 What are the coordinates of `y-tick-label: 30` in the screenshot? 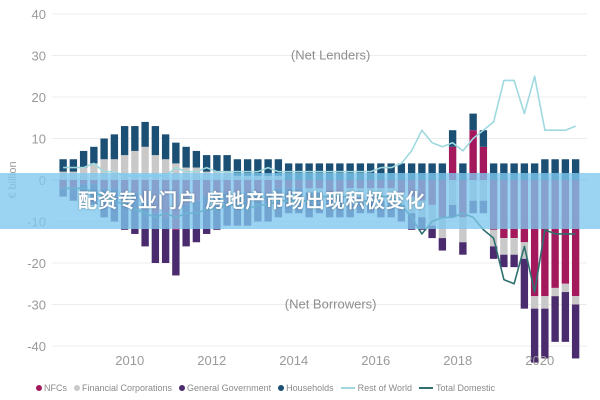 It's located at (39, 56).